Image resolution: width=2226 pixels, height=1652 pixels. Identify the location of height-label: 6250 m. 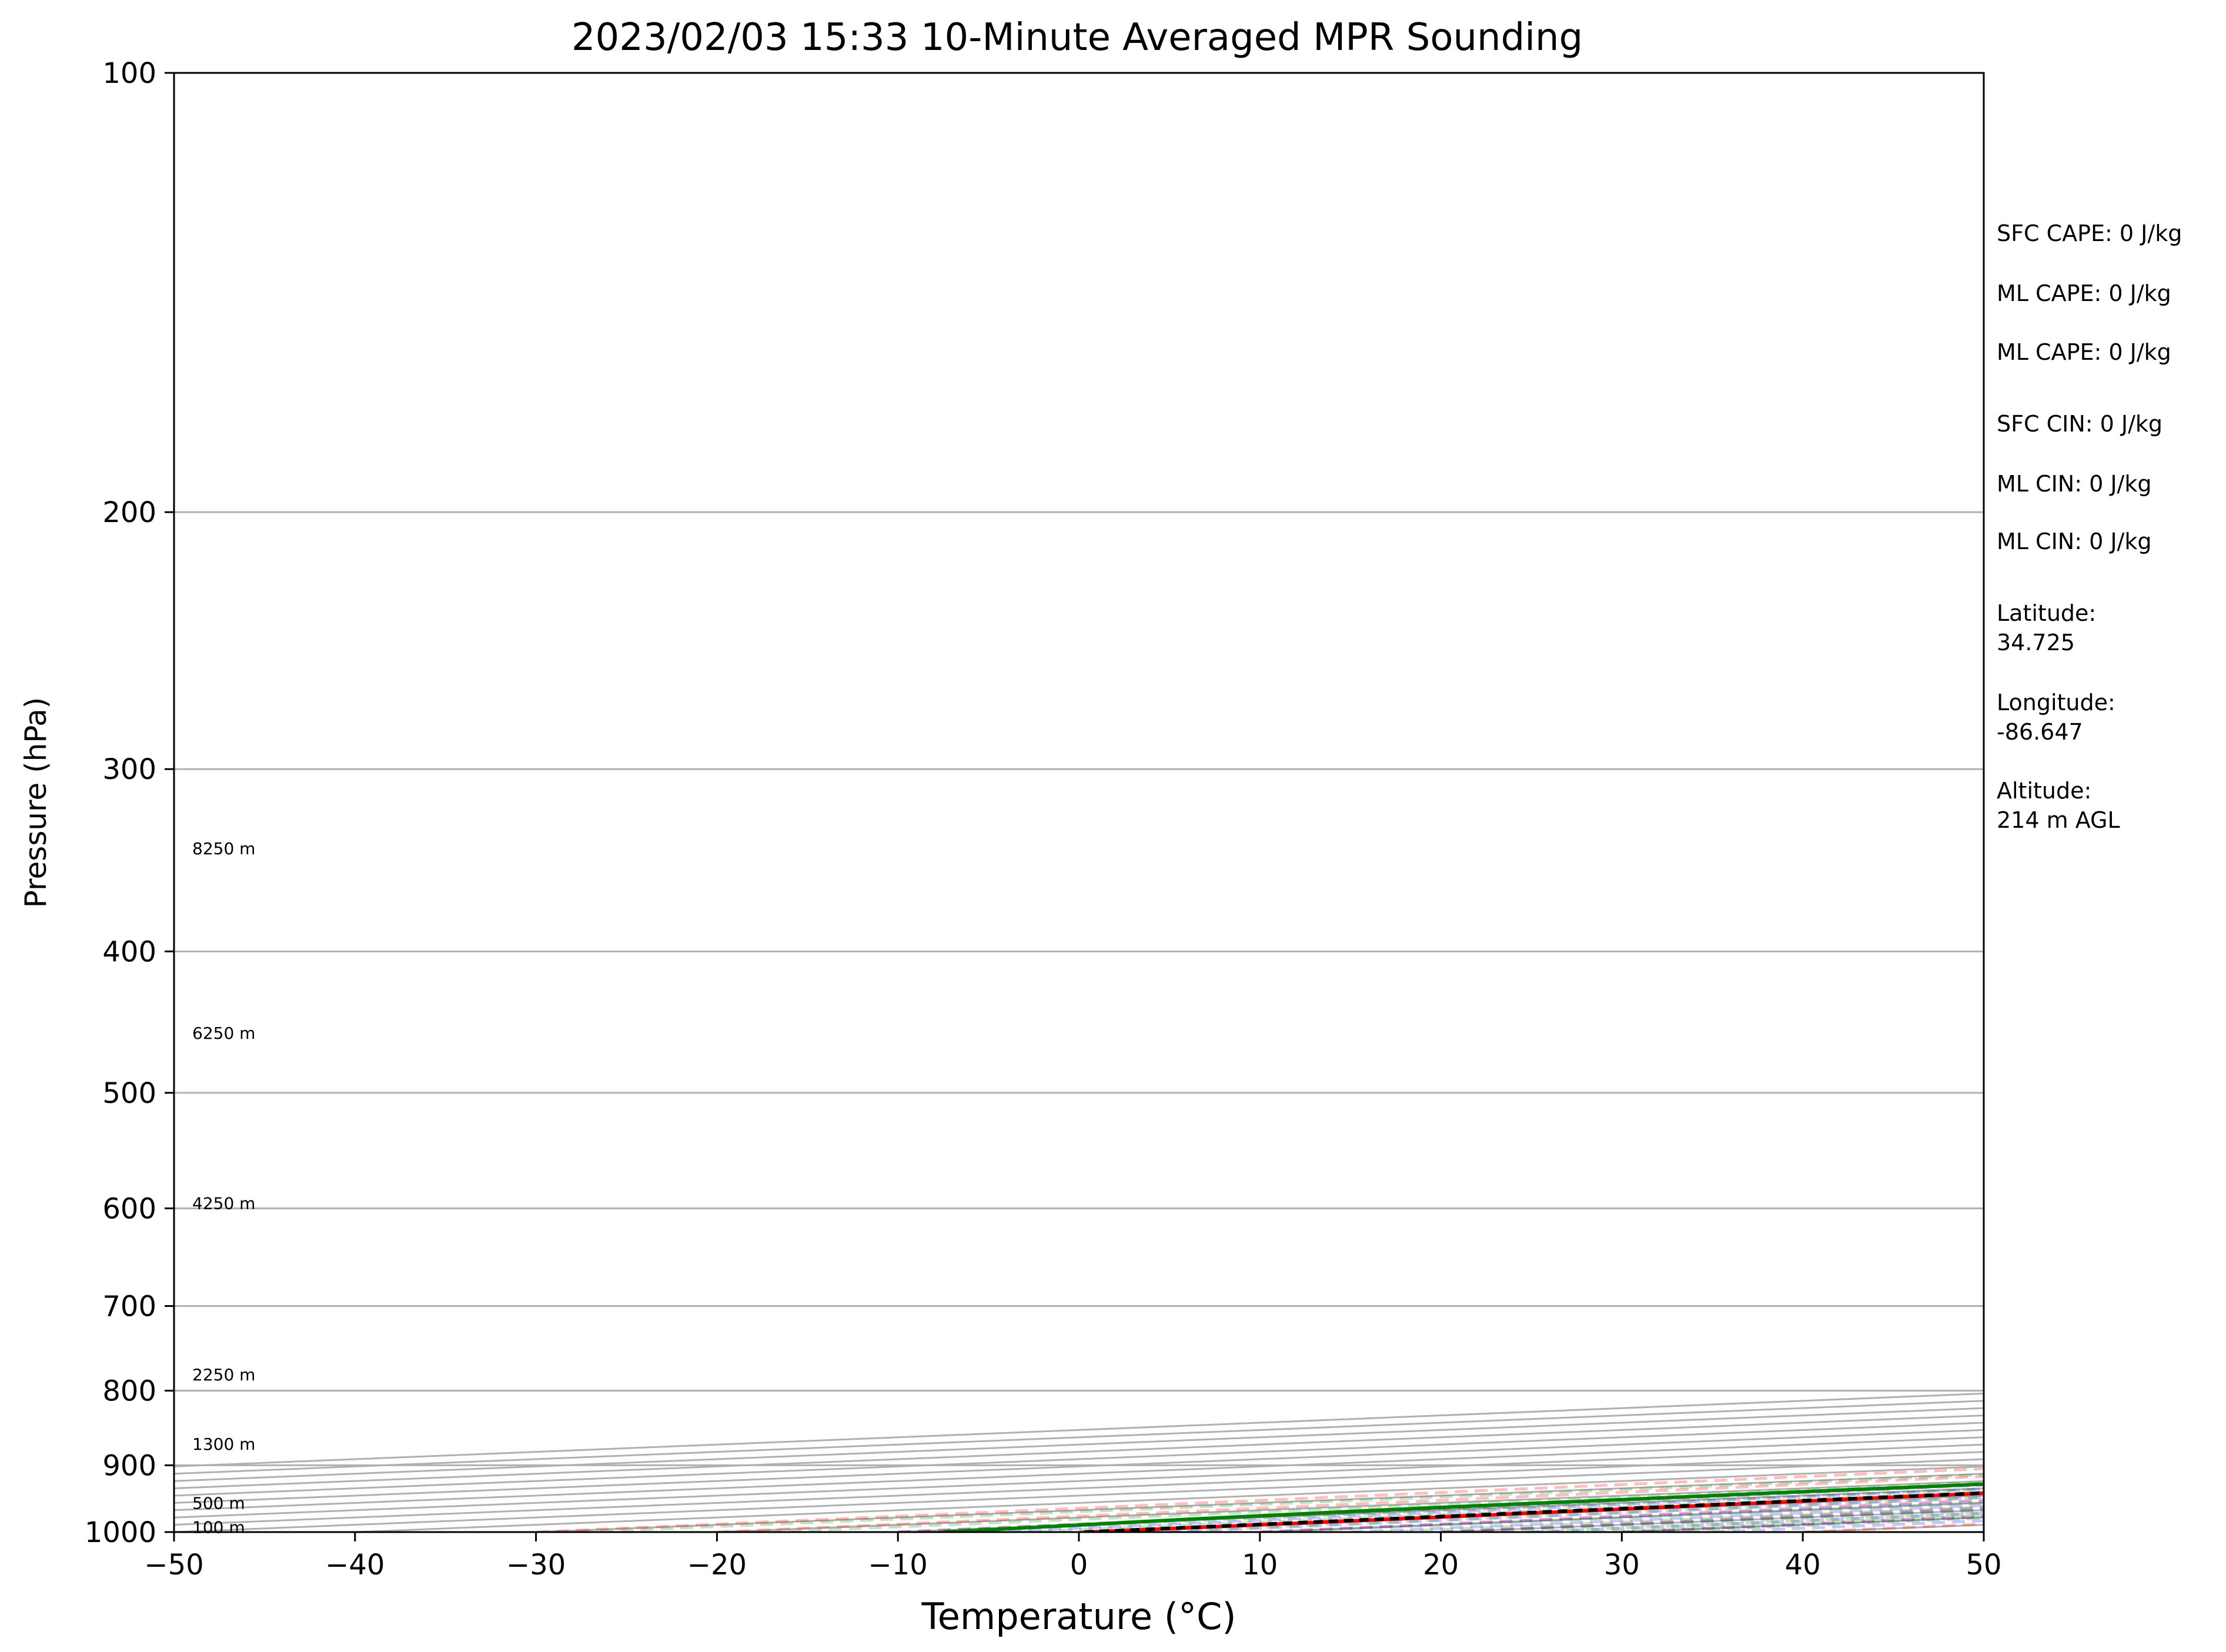
(224, 1034).